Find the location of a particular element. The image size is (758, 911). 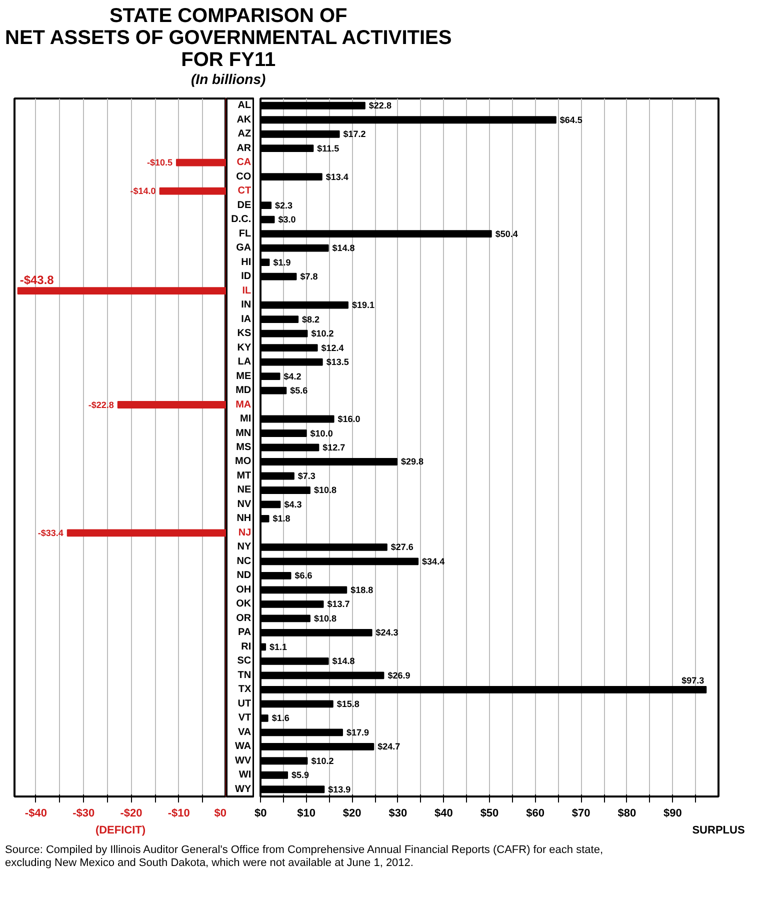

data-label: $11.5 is located at coordinates (328, 149).